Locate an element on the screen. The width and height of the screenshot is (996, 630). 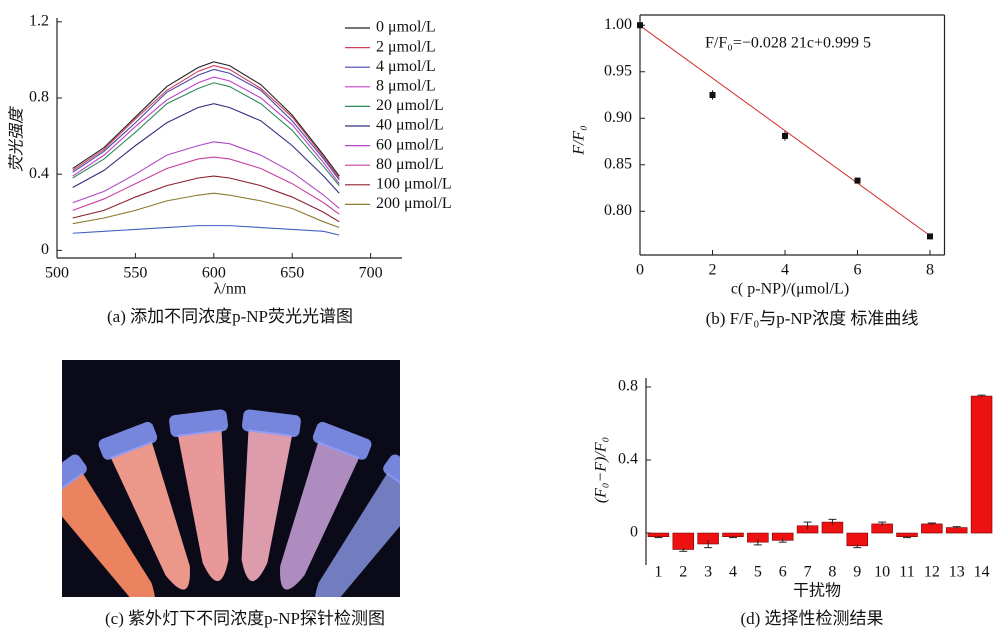
x-tick-label: 700 is located at coordinates (371, 273).